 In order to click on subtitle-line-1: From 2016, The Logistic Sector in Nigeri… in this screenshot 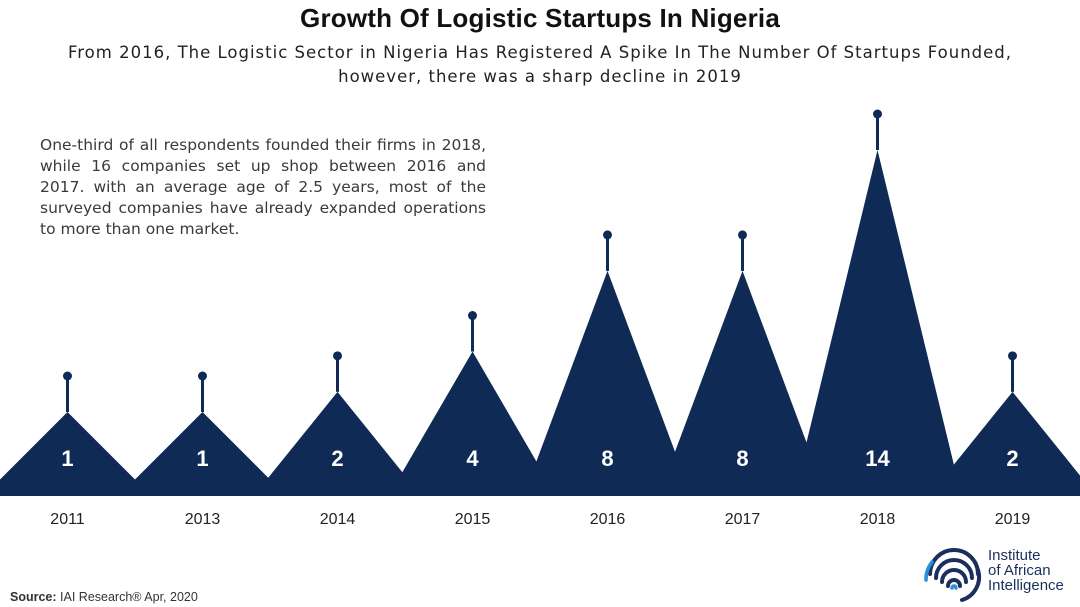, I will do `click(540, 52)`.